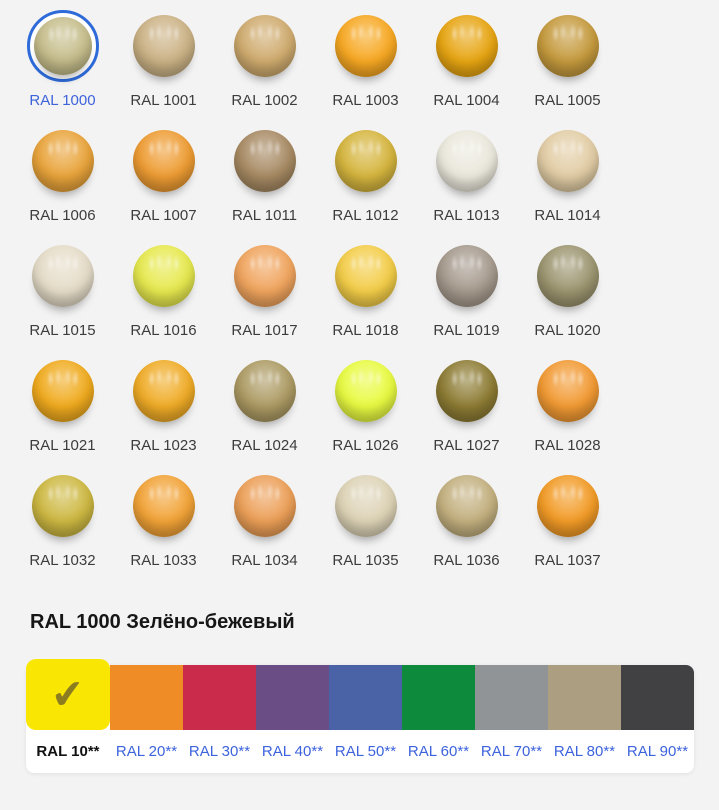 The height and width of the screenshot is (810, 719). Describe the element at coordinates (365, 100) in the screenshot. I see `color-swatch-label: RAL 1003` at that location.